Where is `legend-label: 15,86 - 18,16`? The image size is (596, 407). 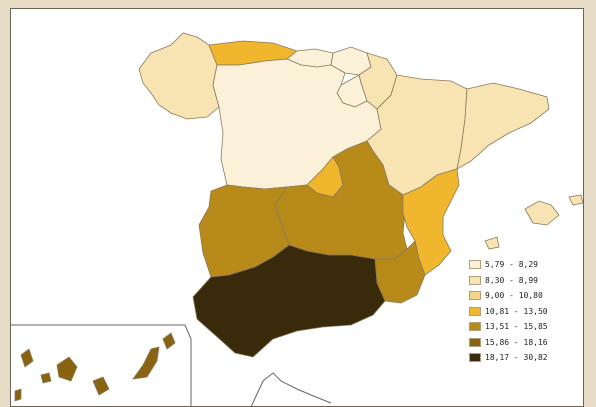 legend-label: 15,86 - 18,16 is located at coordinates (516, 342).